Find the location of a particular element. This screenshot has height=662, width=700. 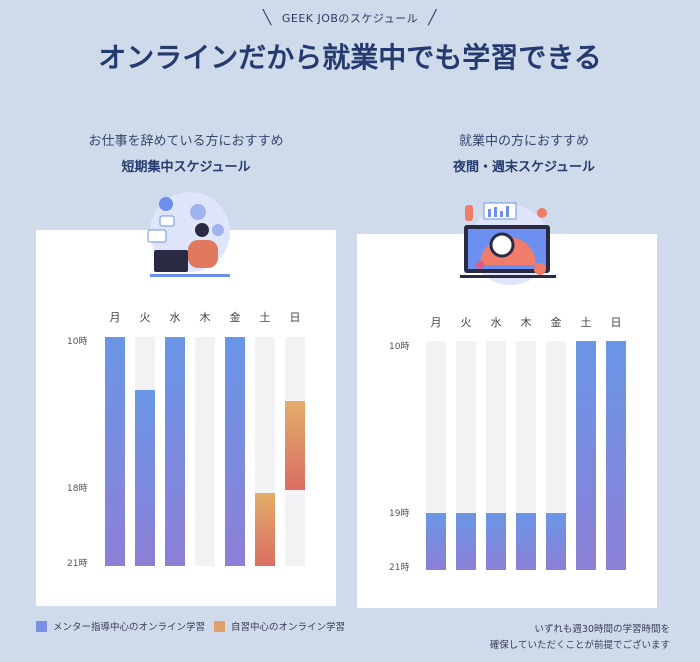

note-line-2: 確保していただくことが前提でございます is located at coordinates (579, 645).